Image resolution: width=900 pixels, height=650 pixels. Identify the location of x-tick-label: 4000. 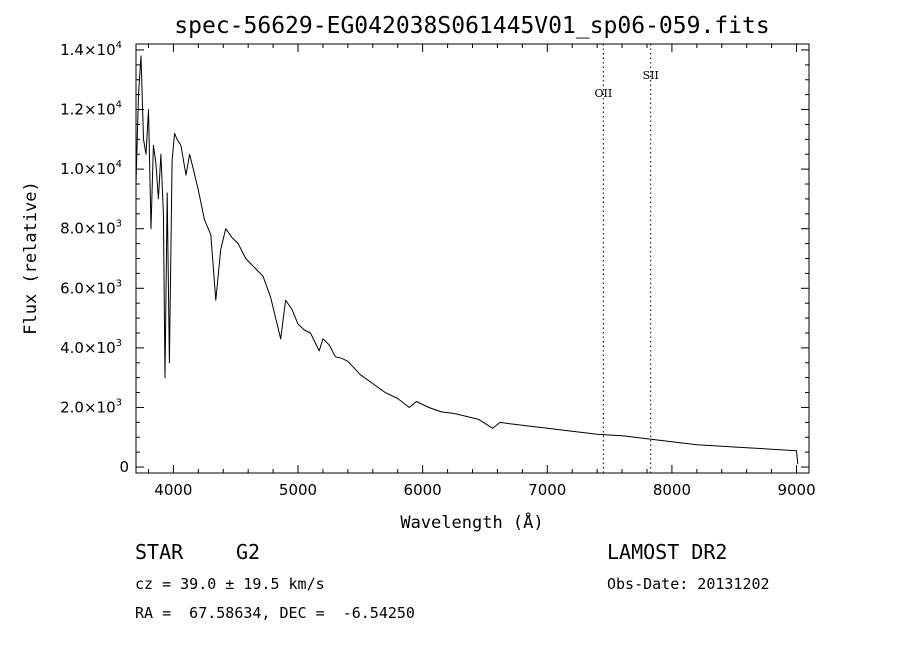
(173, 490).